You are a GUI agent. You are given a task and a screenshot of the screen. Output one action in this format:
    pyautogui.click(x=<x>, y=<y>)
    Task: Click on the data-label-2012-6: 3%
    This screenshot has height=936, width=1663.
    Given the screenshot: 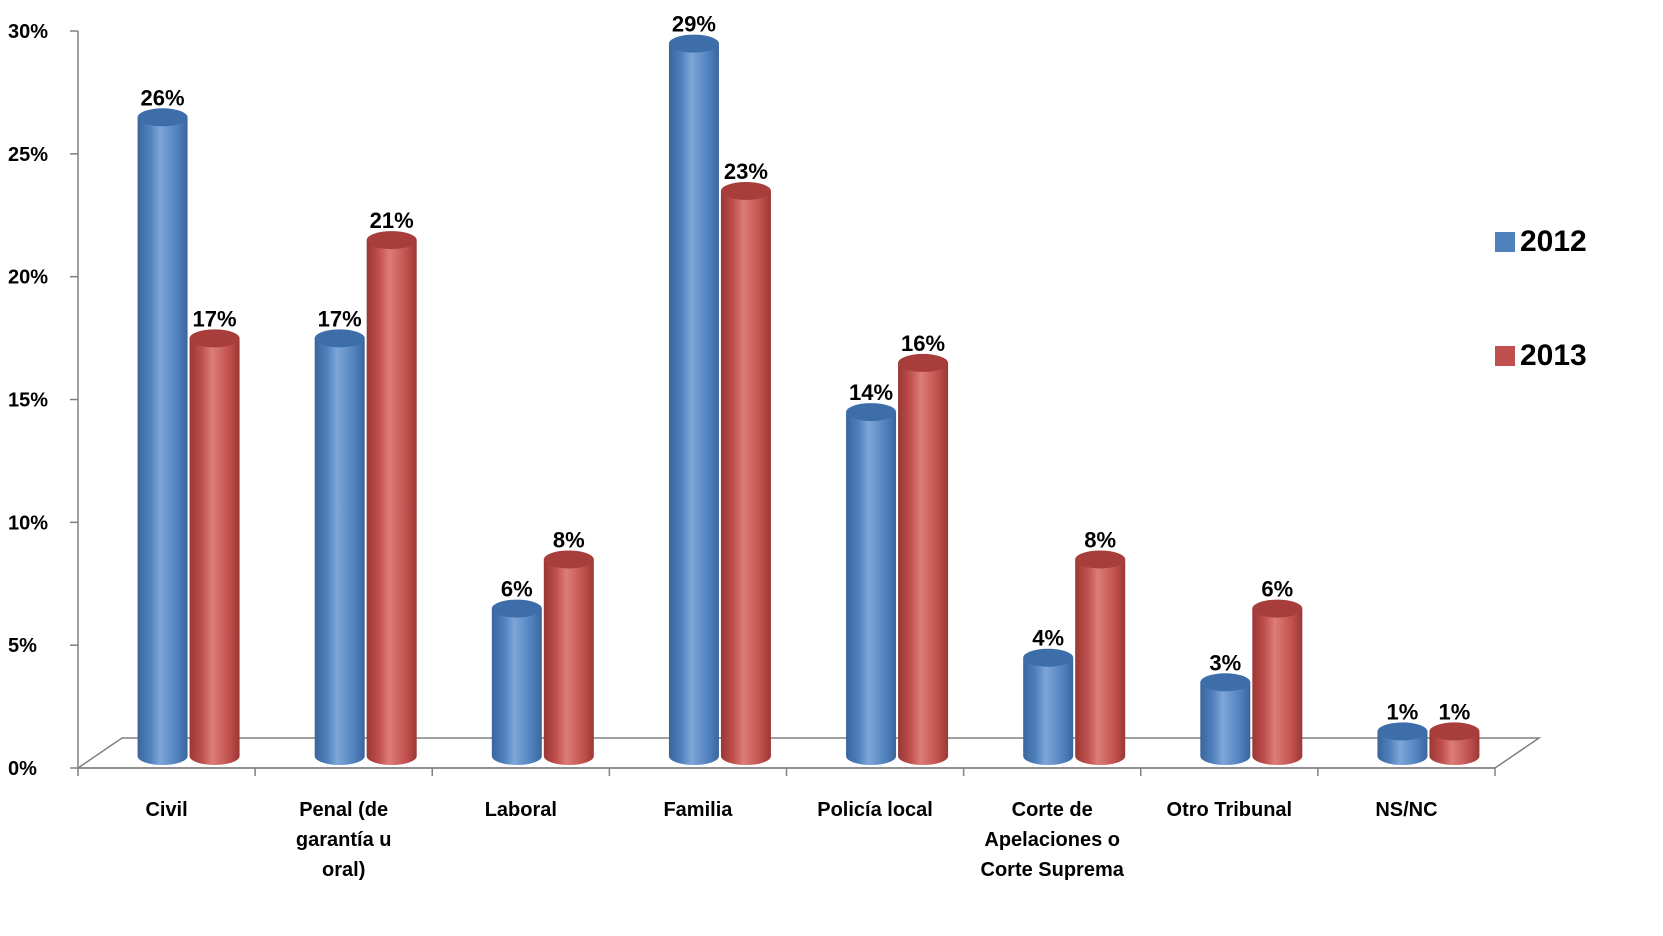 What is the action you would take?
    pyautogui.click(x=1225, y=662)
    